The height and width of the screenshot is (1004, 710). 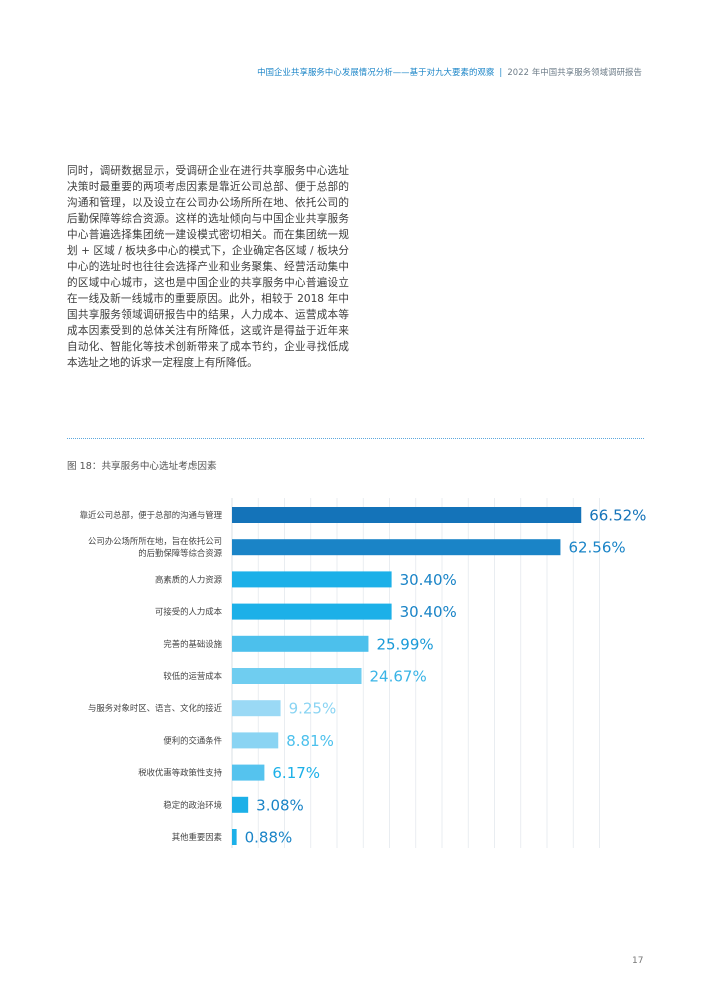 What do you see at coordinates (192, 805) in the screenshot?
I see `category-label: 稳定的政治环境` at bounding box center [192, 805].